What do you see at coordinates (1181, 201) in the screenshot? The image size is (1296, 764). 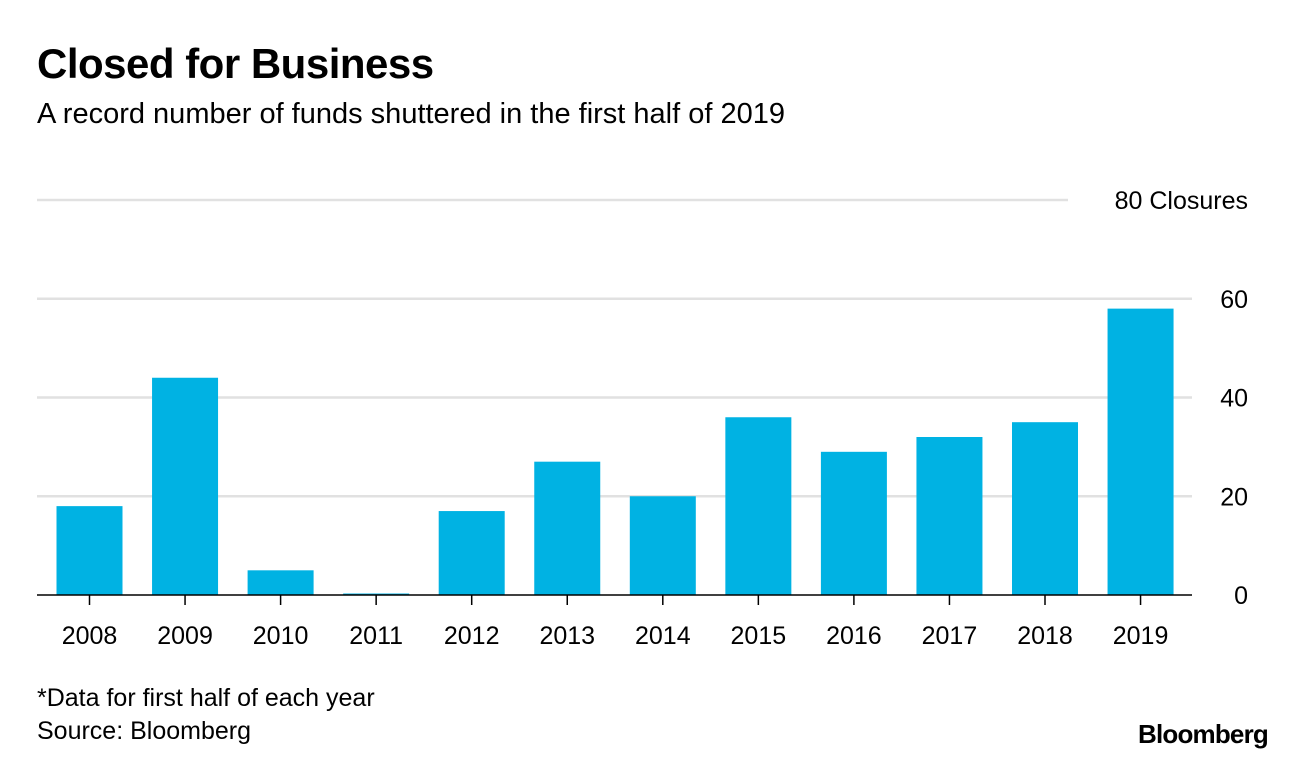 I see `y-tick-label-80: 80 Closures` at bounding box center [1181, 201].